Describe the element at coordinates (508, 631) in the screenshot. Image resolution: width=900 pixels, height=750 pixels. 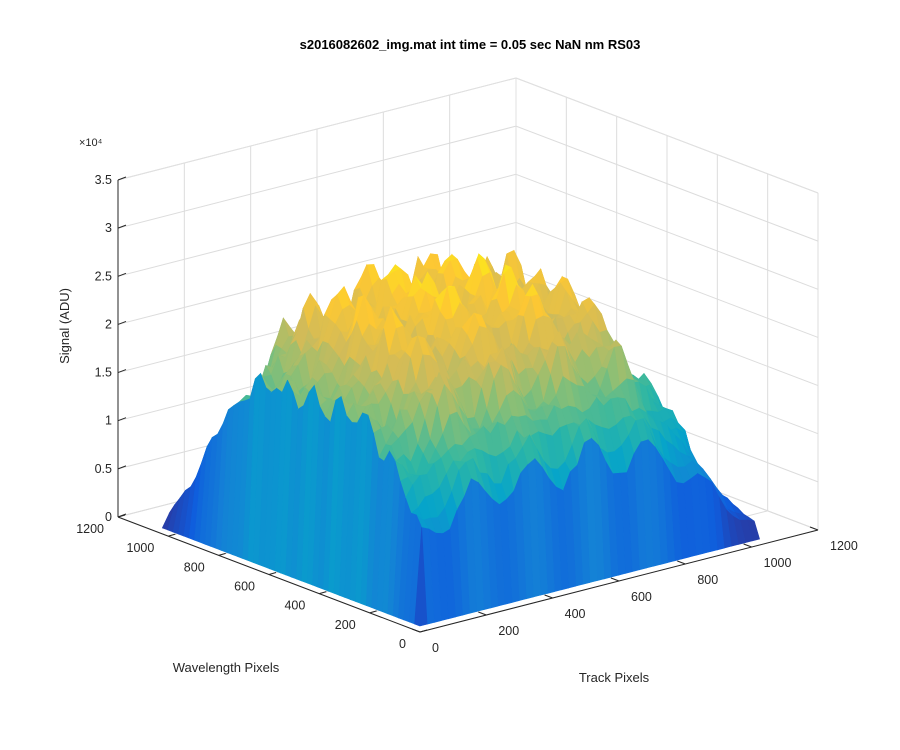
I see `x-tick-label: 200` at that location.